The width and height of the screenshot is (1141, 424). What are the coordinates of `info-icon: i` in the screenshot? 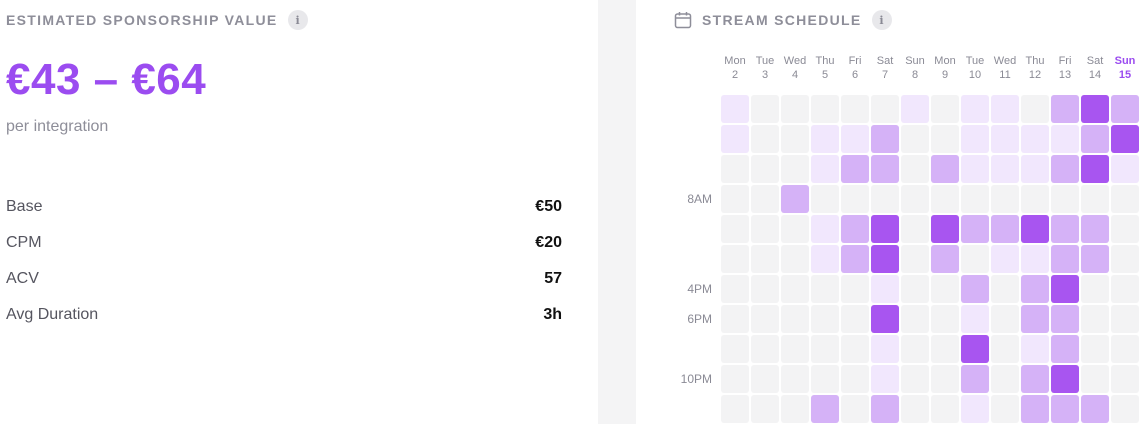 It's located at (881, 20).